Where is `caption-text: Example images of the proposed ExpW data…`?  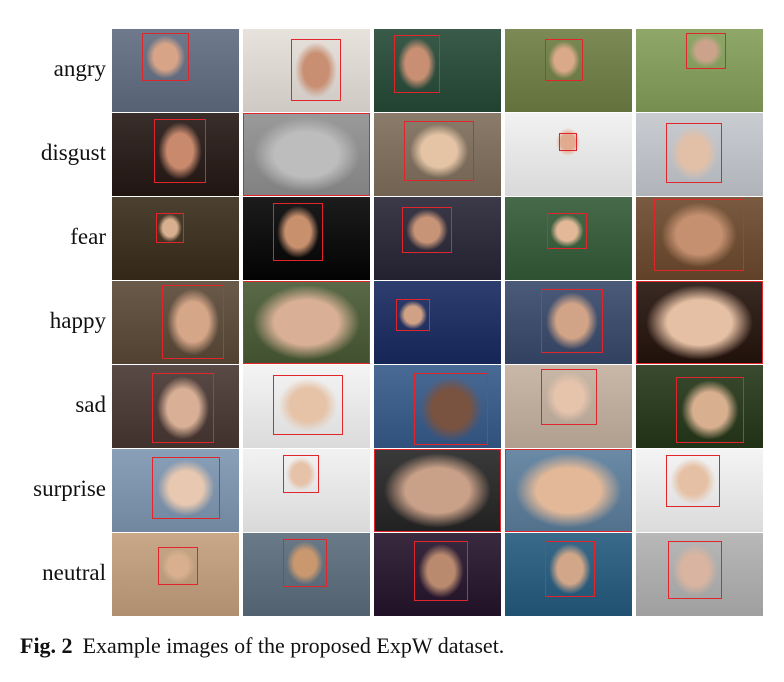
caption-text: Example images of the proposed ExpW data… is located at coordinates (293, 645).